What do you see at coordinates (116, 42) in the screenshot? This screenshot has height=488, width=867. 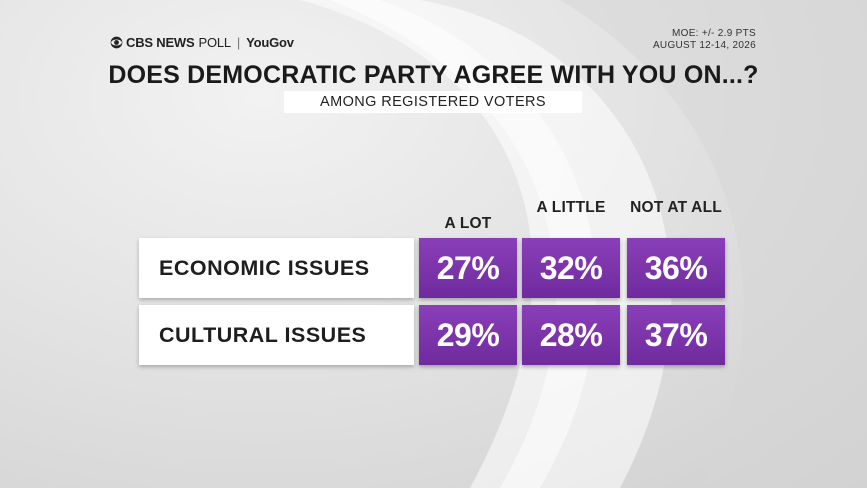 I see `cbs-eye-icon` at bounding box center [116, 42].